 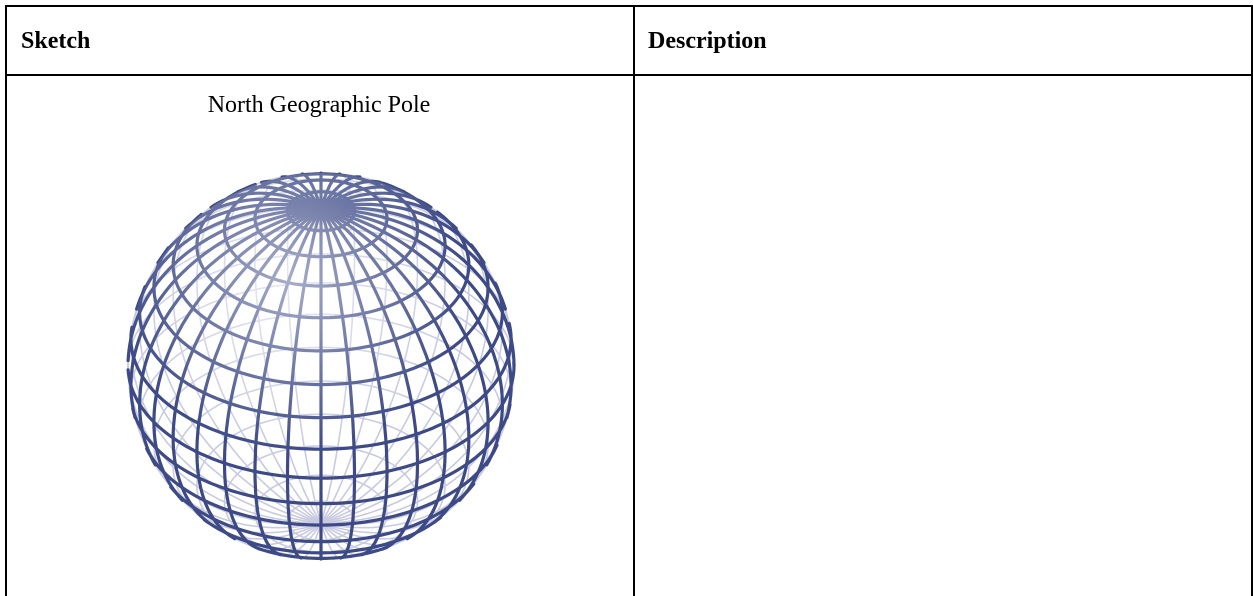 I want to click on table-left-border, so click(x=6, y=300).